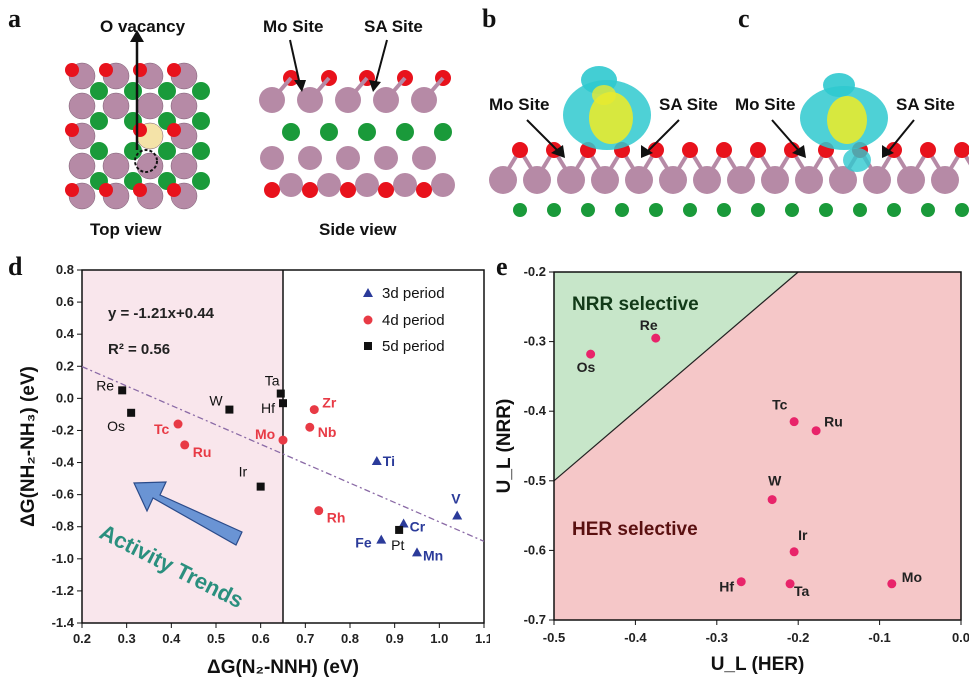 The height and width of the screenshot is (695, 969). I want to click on side-view-label: Side view, so click(358, 229).